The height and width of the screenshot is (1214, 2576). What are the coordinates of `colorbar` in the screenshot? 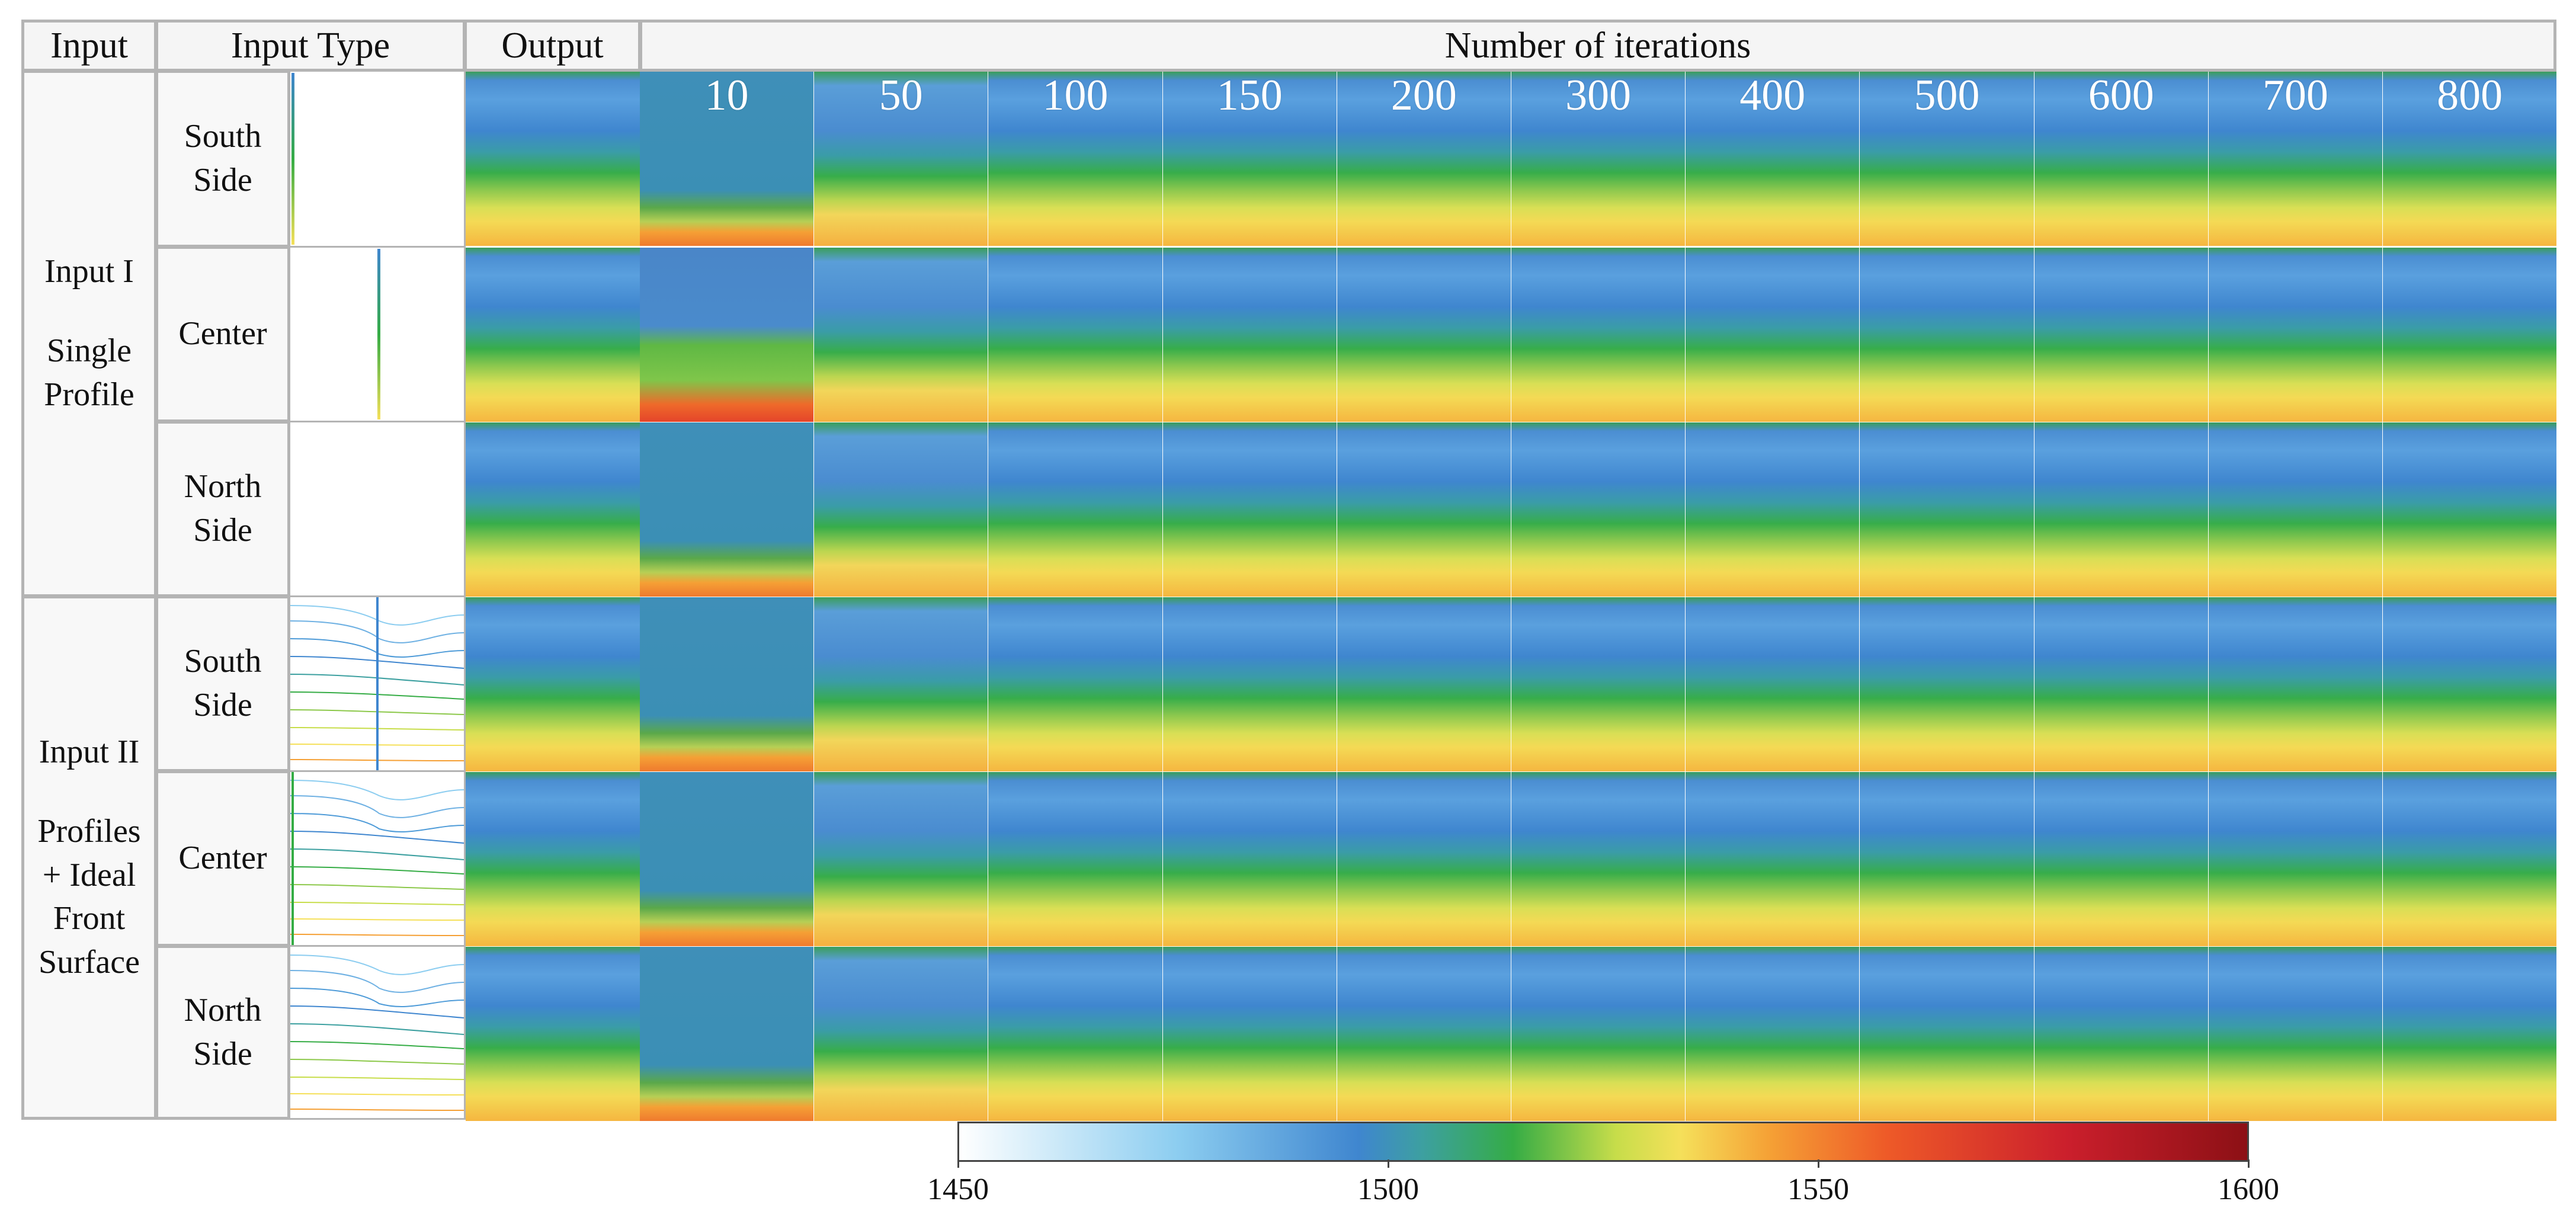 It's located at (1603, 1142).